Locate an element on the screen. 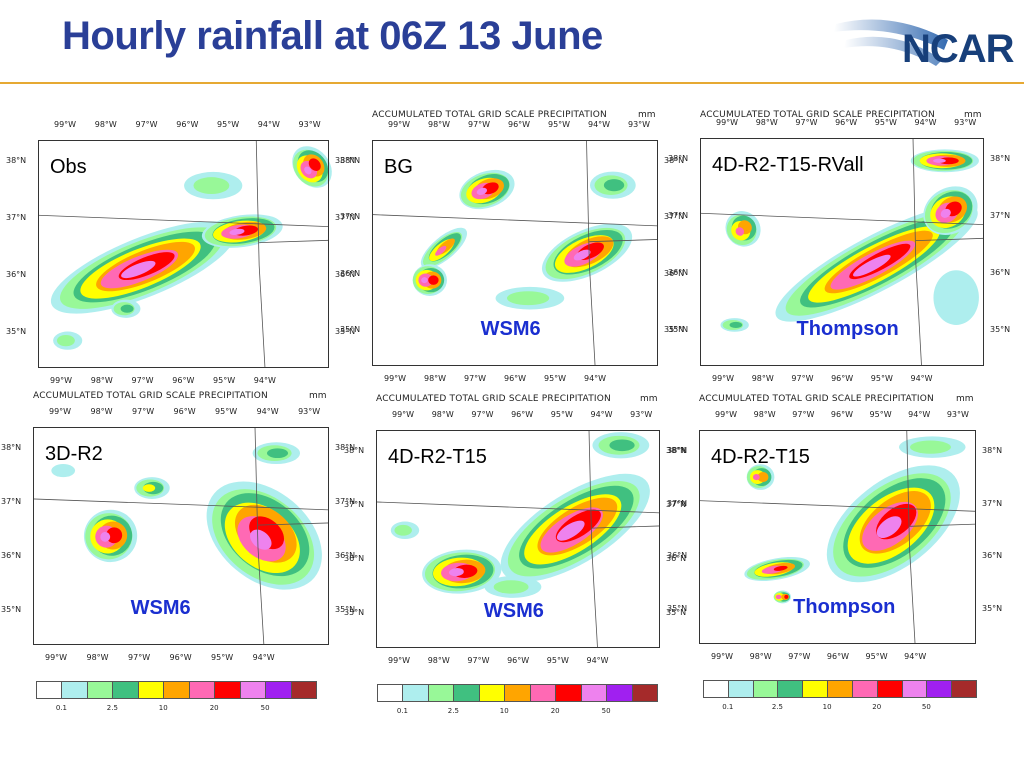 Image resolution: width=1024 pixels, height=768 pixels. lon-tick-label-top: 97°W is located at coordinates (143, 411).